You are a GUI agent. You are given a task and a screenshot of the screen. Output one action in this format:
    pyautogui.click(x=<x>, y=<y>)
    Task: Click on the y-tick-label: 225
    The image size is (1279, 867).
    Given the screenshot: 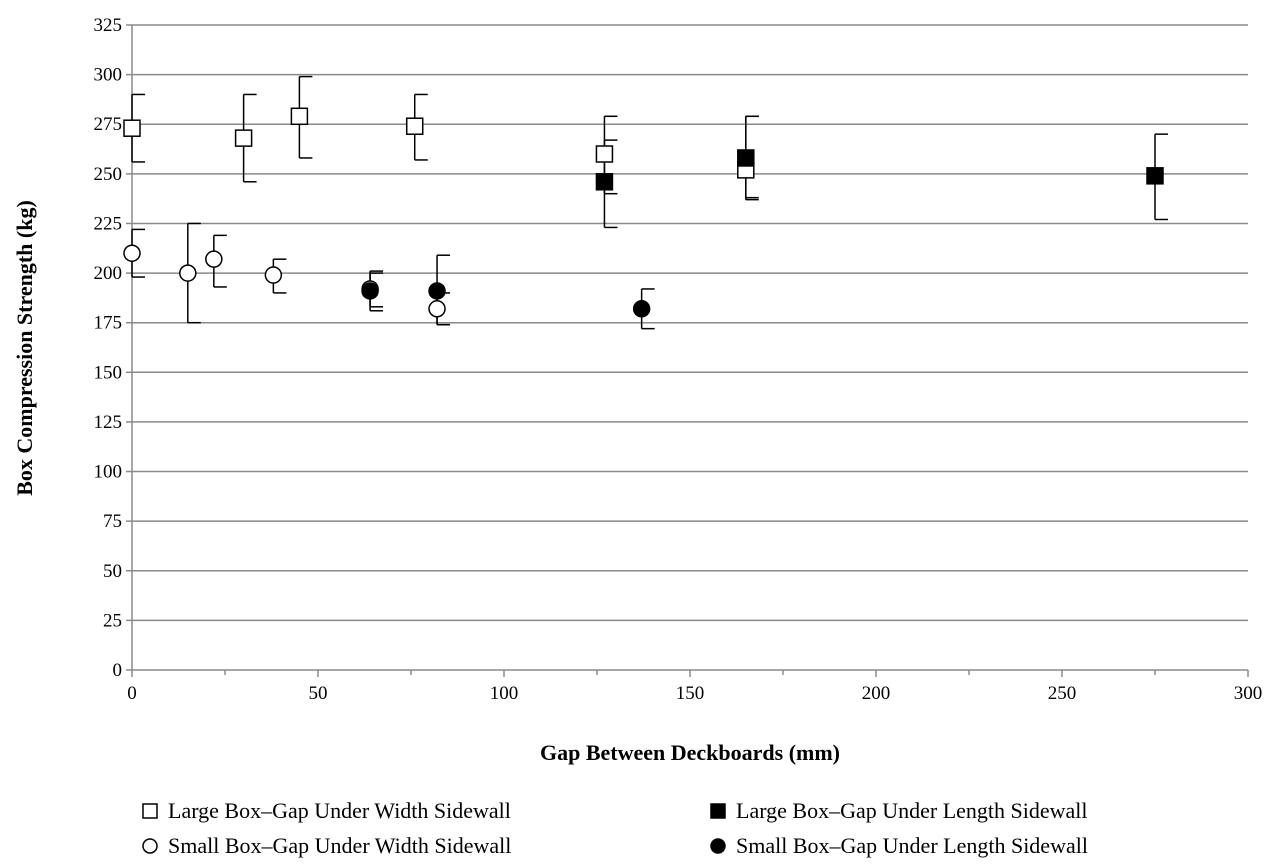 What is the action you would take?
    pyautogui.click(x=108, y=223)
    